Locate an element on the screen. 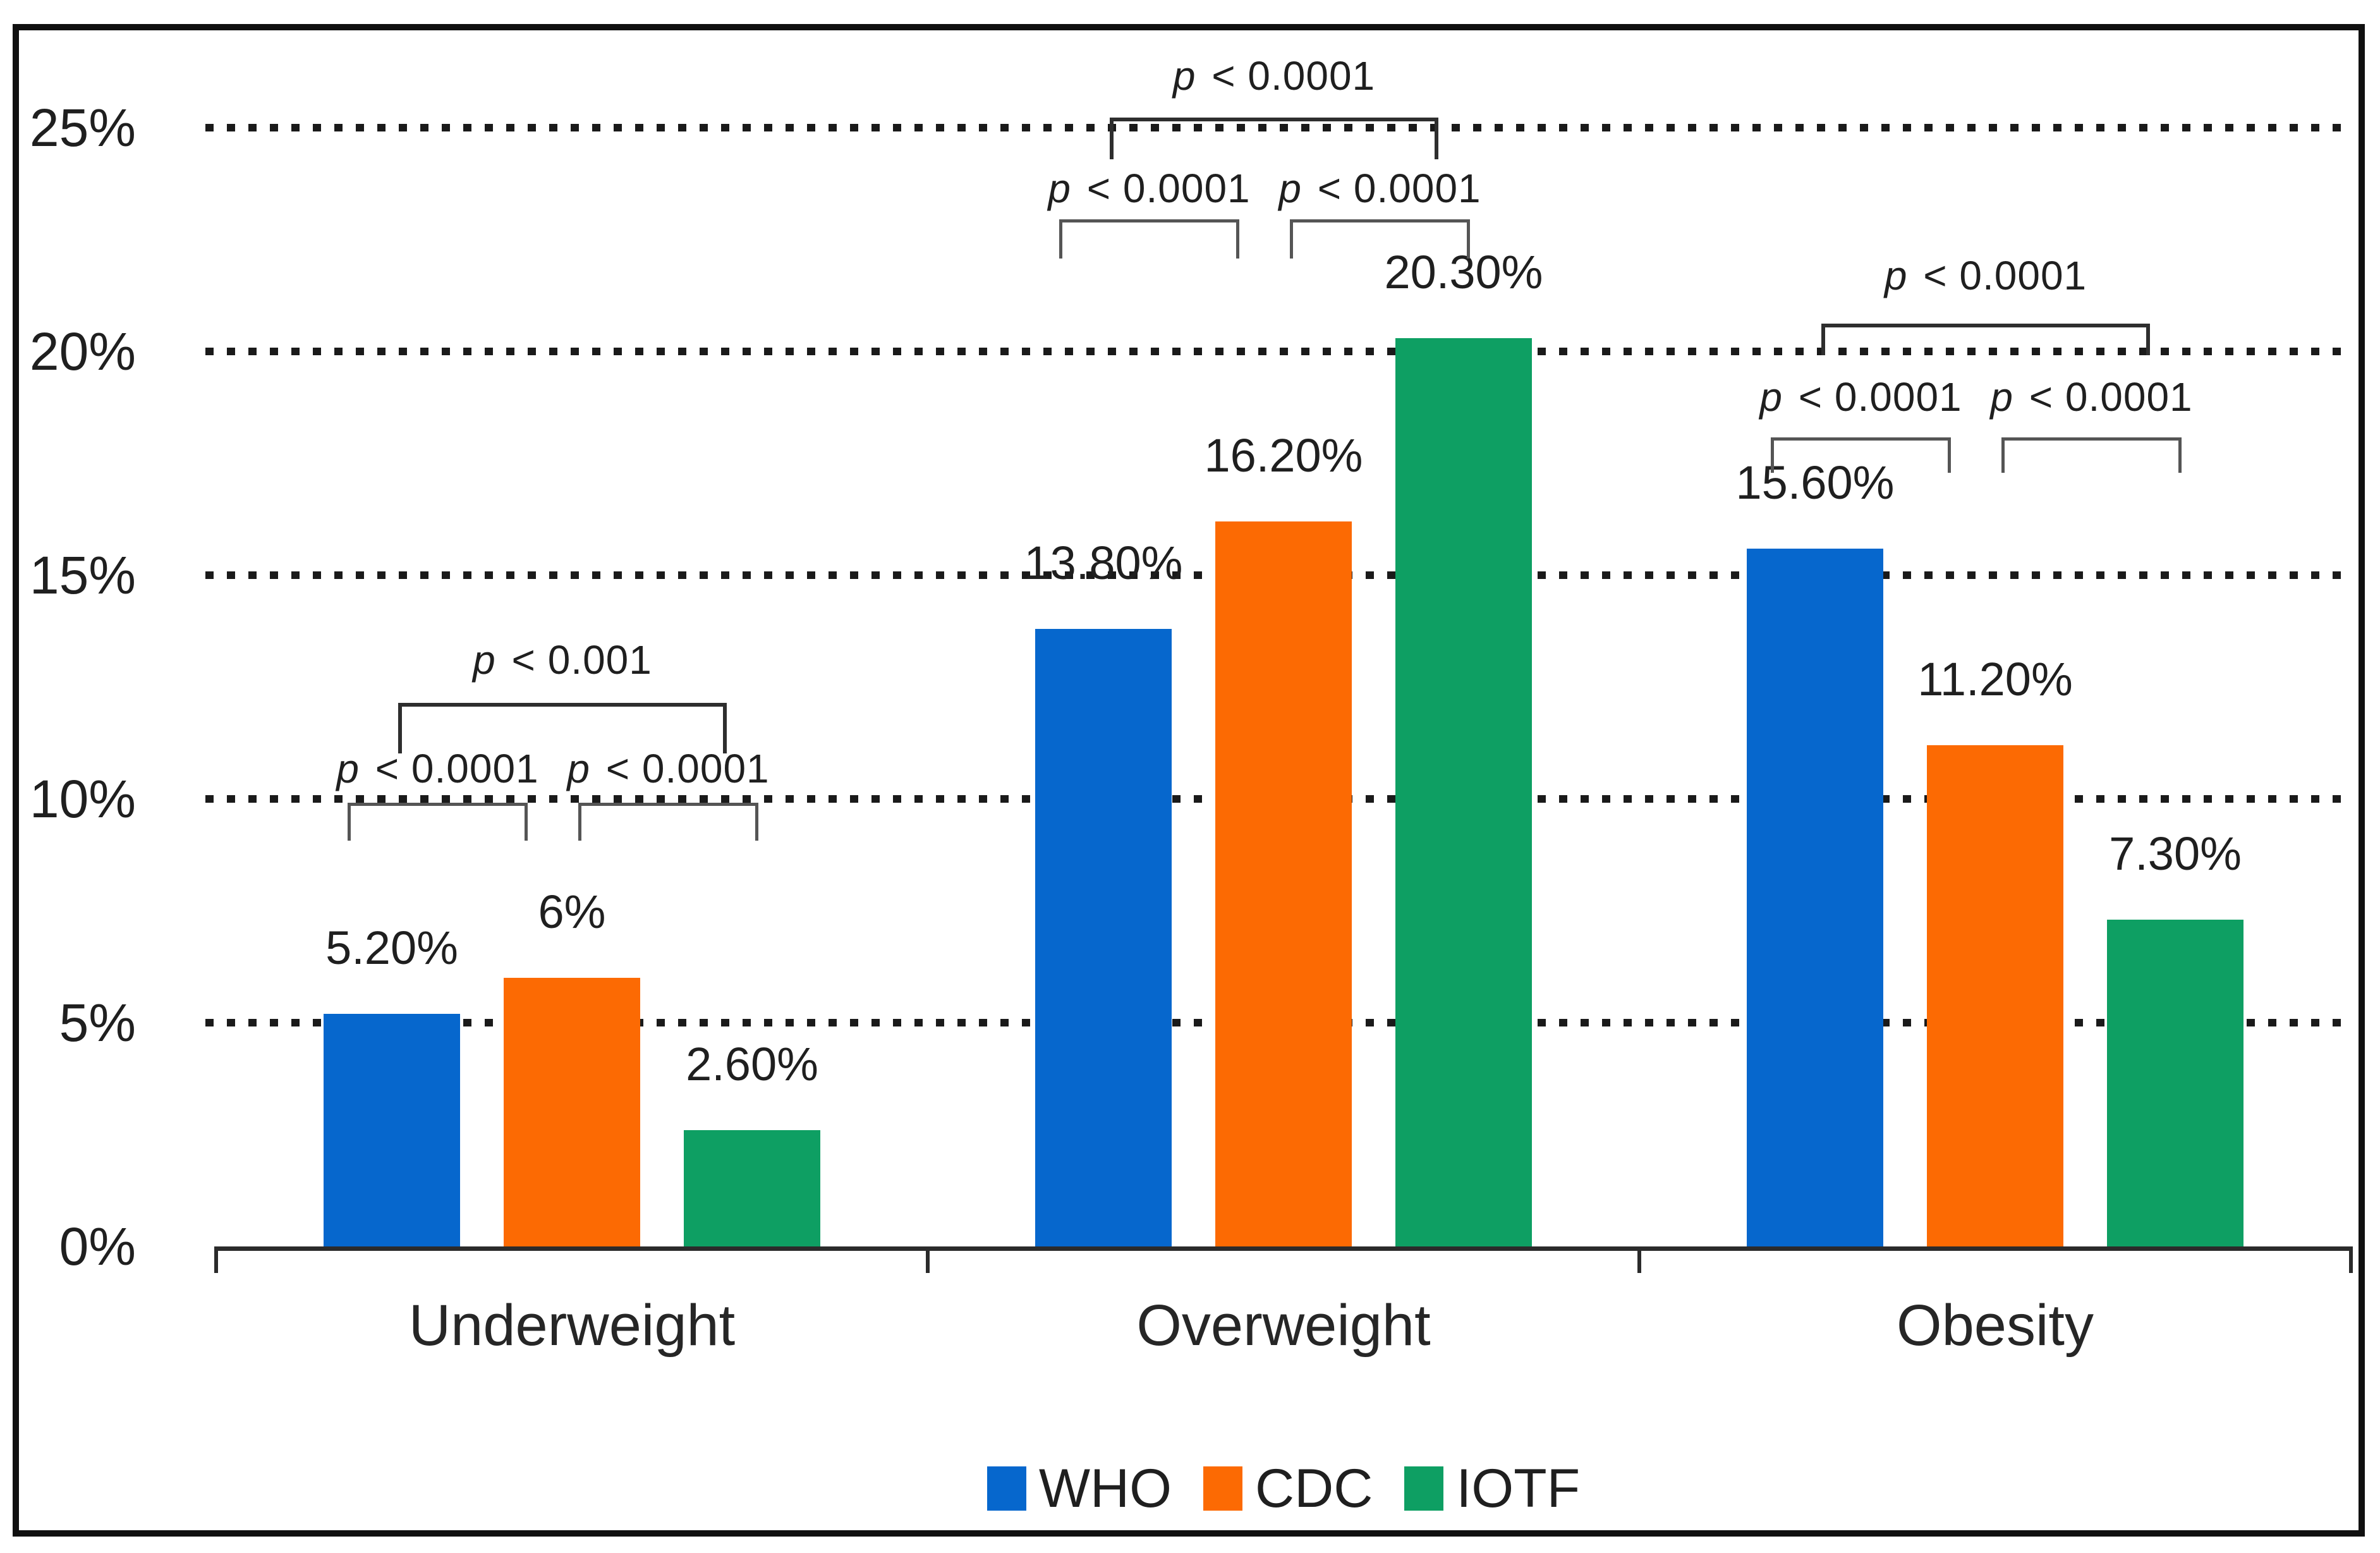  value-label-cdc-obesity: 11.20% is located at coordinates (1995, 680).